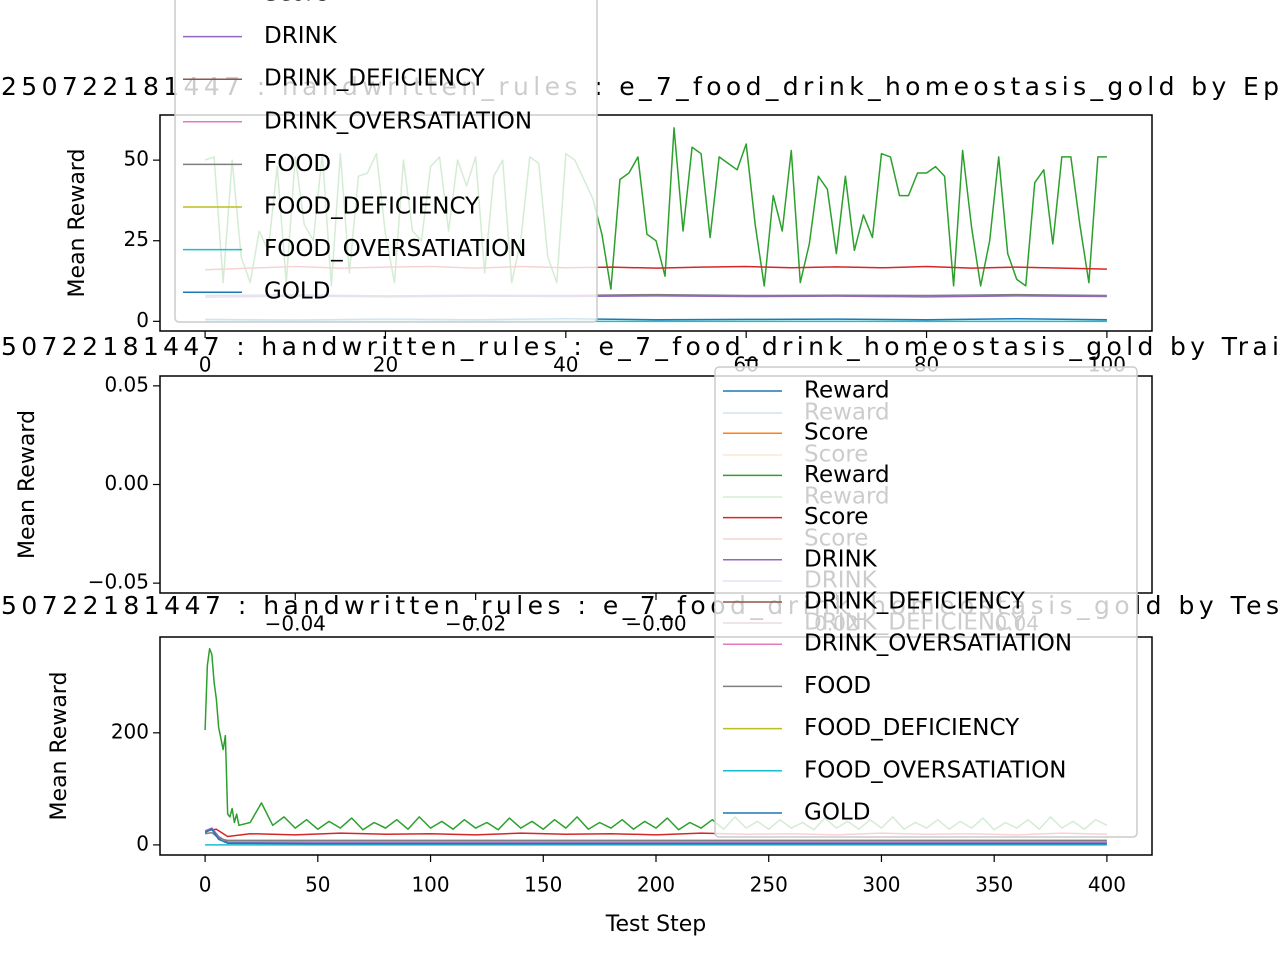 This screenshot has height=960, width=1280. I want to click on x-tick-label: −0.04, so click(295, 624).